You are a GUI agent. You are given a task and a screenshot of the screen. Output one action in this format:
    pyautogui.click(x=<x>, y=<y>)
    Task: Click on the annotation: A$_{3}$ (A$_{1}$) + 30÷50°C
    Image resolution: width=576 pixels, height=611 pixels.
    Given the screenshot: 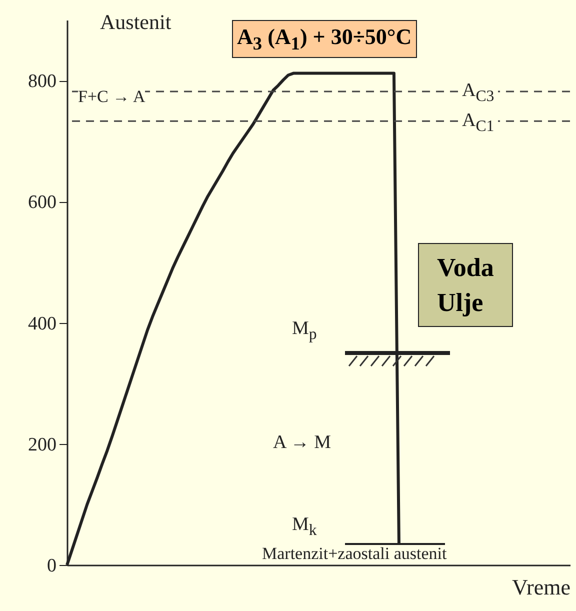 What is the action you would take?
    pyautogui.click(x=324, y=39)
    